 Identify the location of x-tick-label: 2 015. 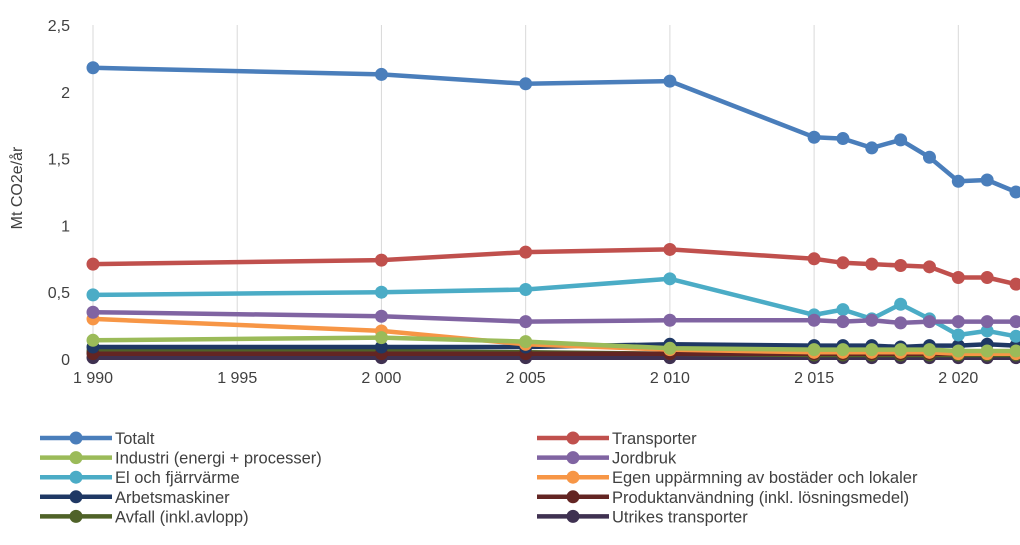
(814, 378).